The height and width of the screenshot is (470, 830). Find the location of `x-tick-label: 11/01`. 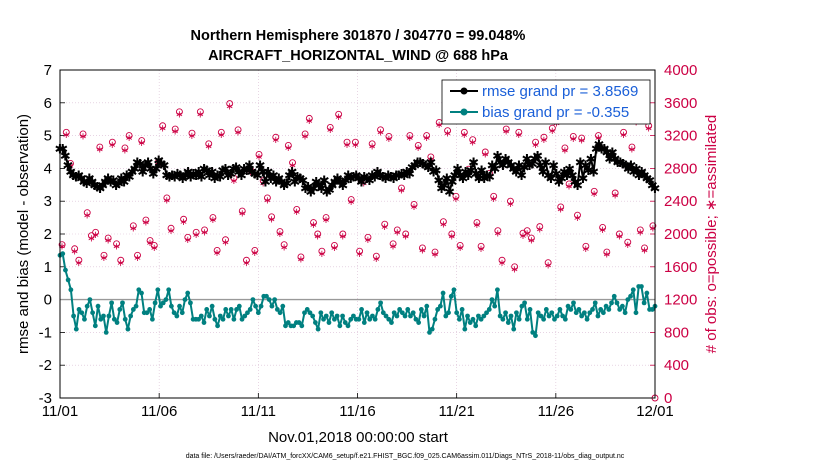

x-tick-label: 11/01 is located at coordinates (60, 411).